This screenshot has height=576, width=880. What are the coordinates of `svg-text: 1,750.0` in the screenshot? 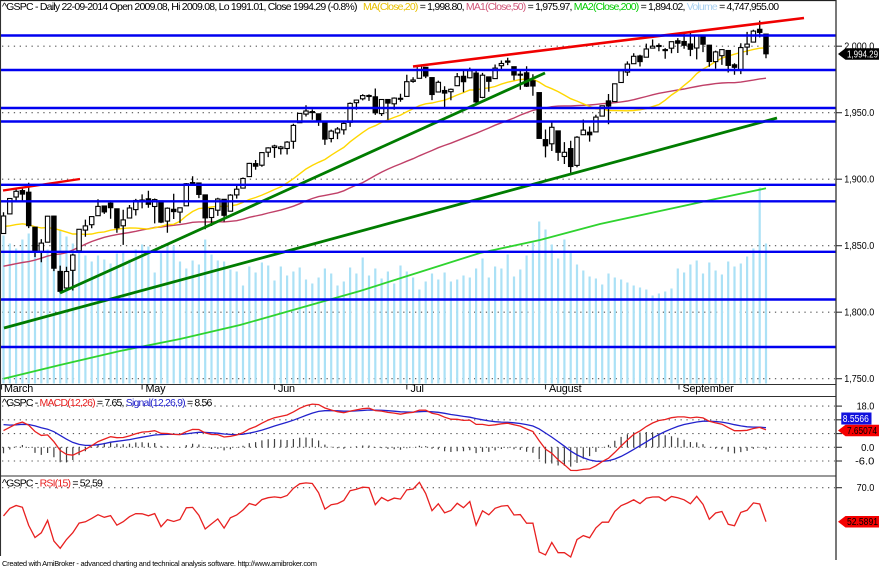 It's located at (859, 379).